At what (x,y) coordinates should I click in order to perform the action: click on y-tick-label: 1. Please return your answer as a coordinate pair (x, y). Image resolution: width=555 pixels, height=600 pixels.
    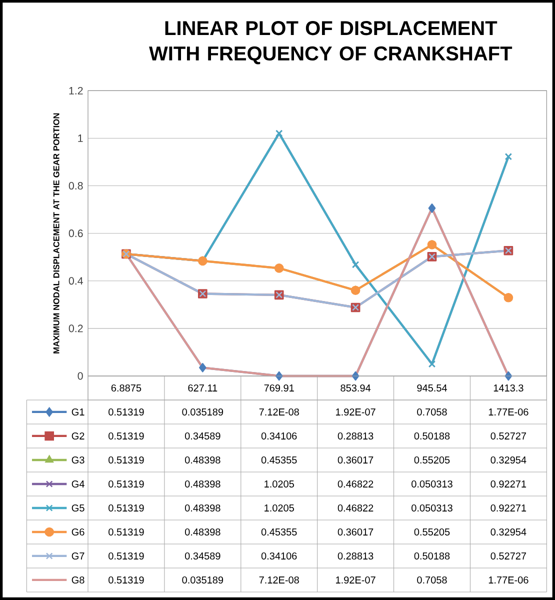
    Looking at the image, I should click on (80, 138).